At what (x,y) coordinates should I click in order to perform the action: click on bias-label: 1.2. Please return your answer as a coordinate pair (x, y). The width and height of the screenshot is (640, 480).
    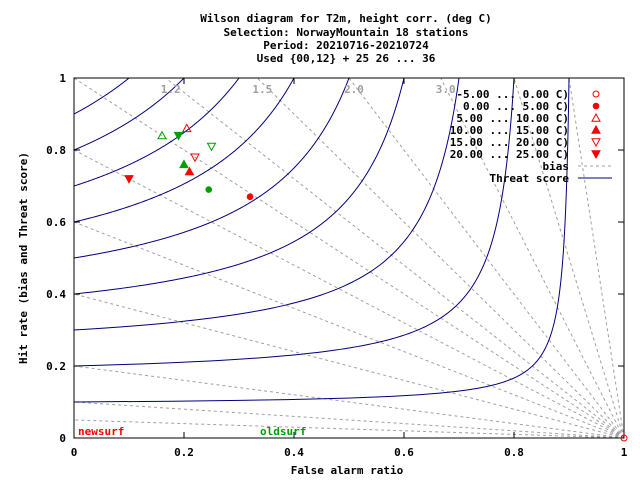
    Looking at the image, I should click on (171, 89).